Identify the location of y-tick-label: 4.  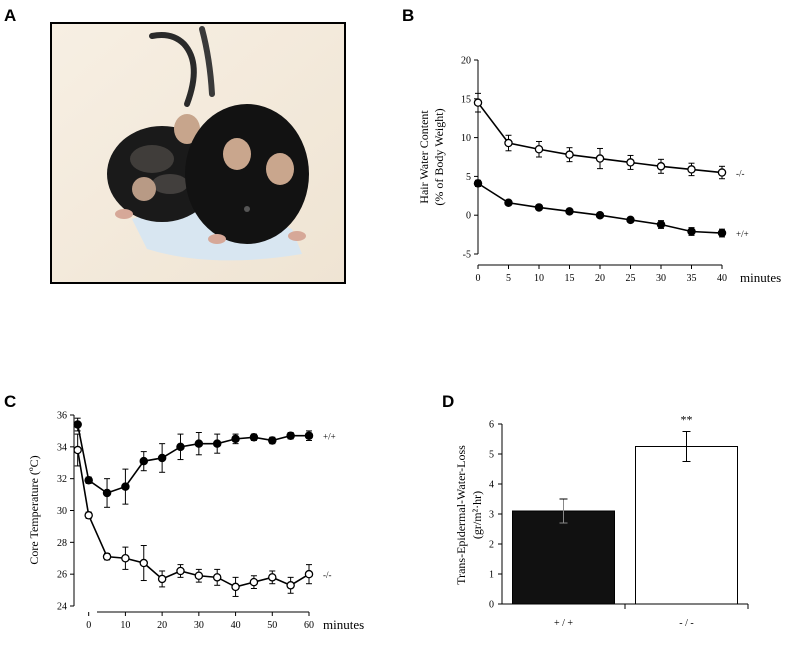
(491, 485).